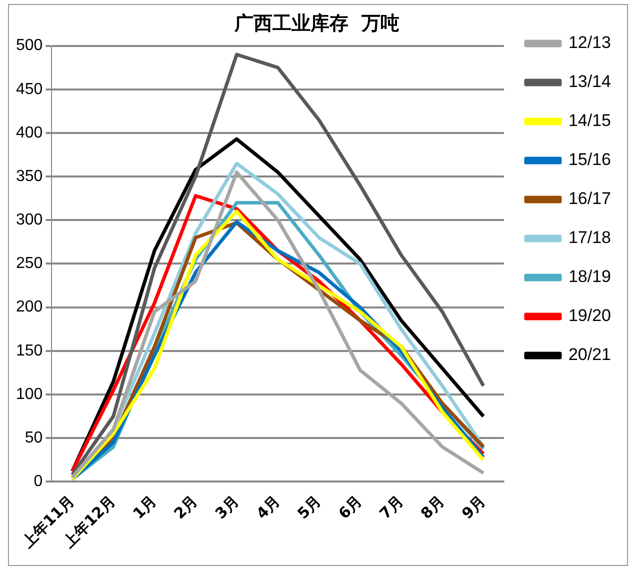 The height and width of the screenshot is (573, 633). What do you see at coordinates (29, 351) in the screenshot?
I see `y-tick-label: 150` at bounding box center [29, 351].